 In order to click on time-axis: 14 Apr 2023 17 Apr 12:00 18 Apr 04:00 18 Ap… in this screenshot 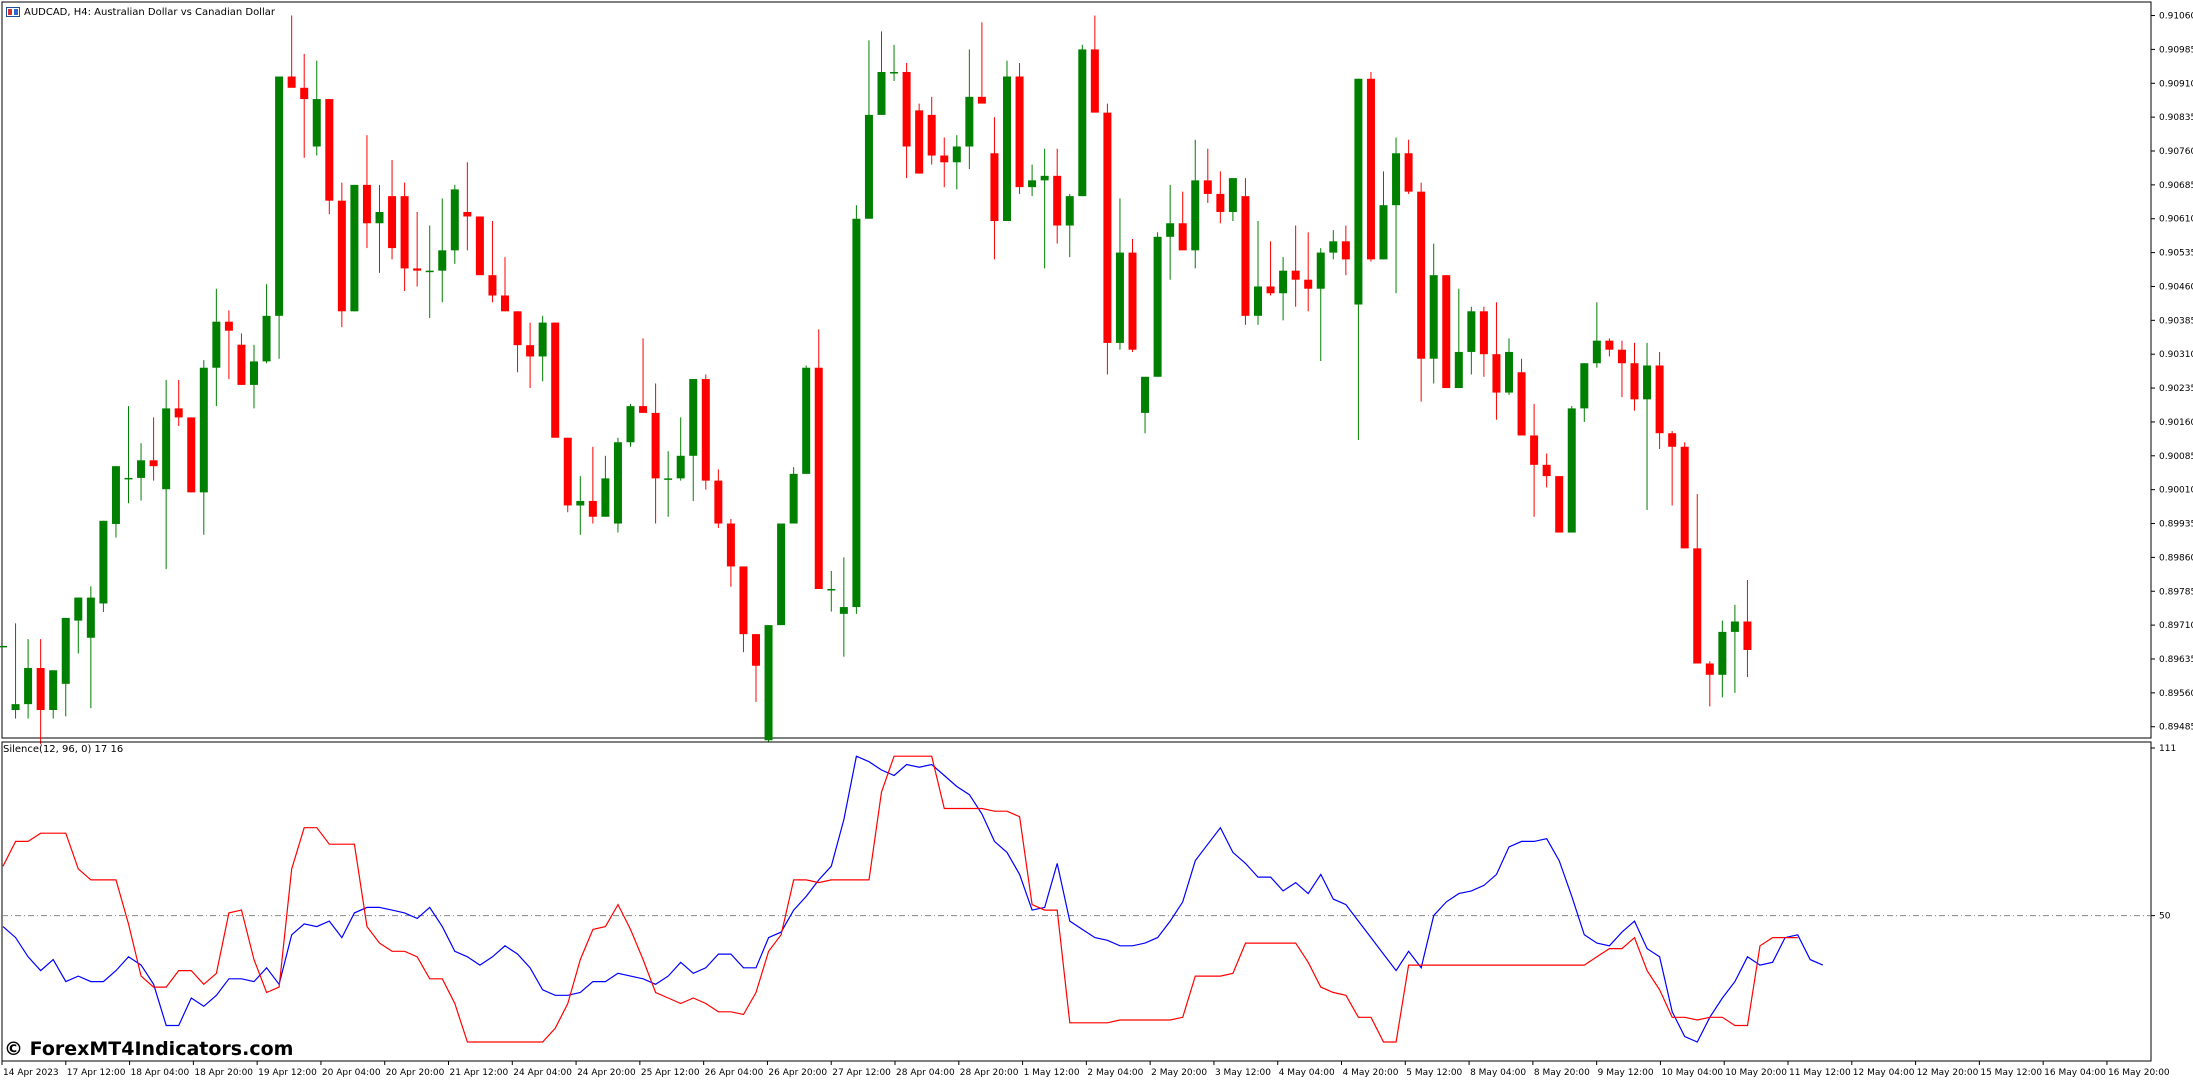, I will do `click(1085, 1069)`.